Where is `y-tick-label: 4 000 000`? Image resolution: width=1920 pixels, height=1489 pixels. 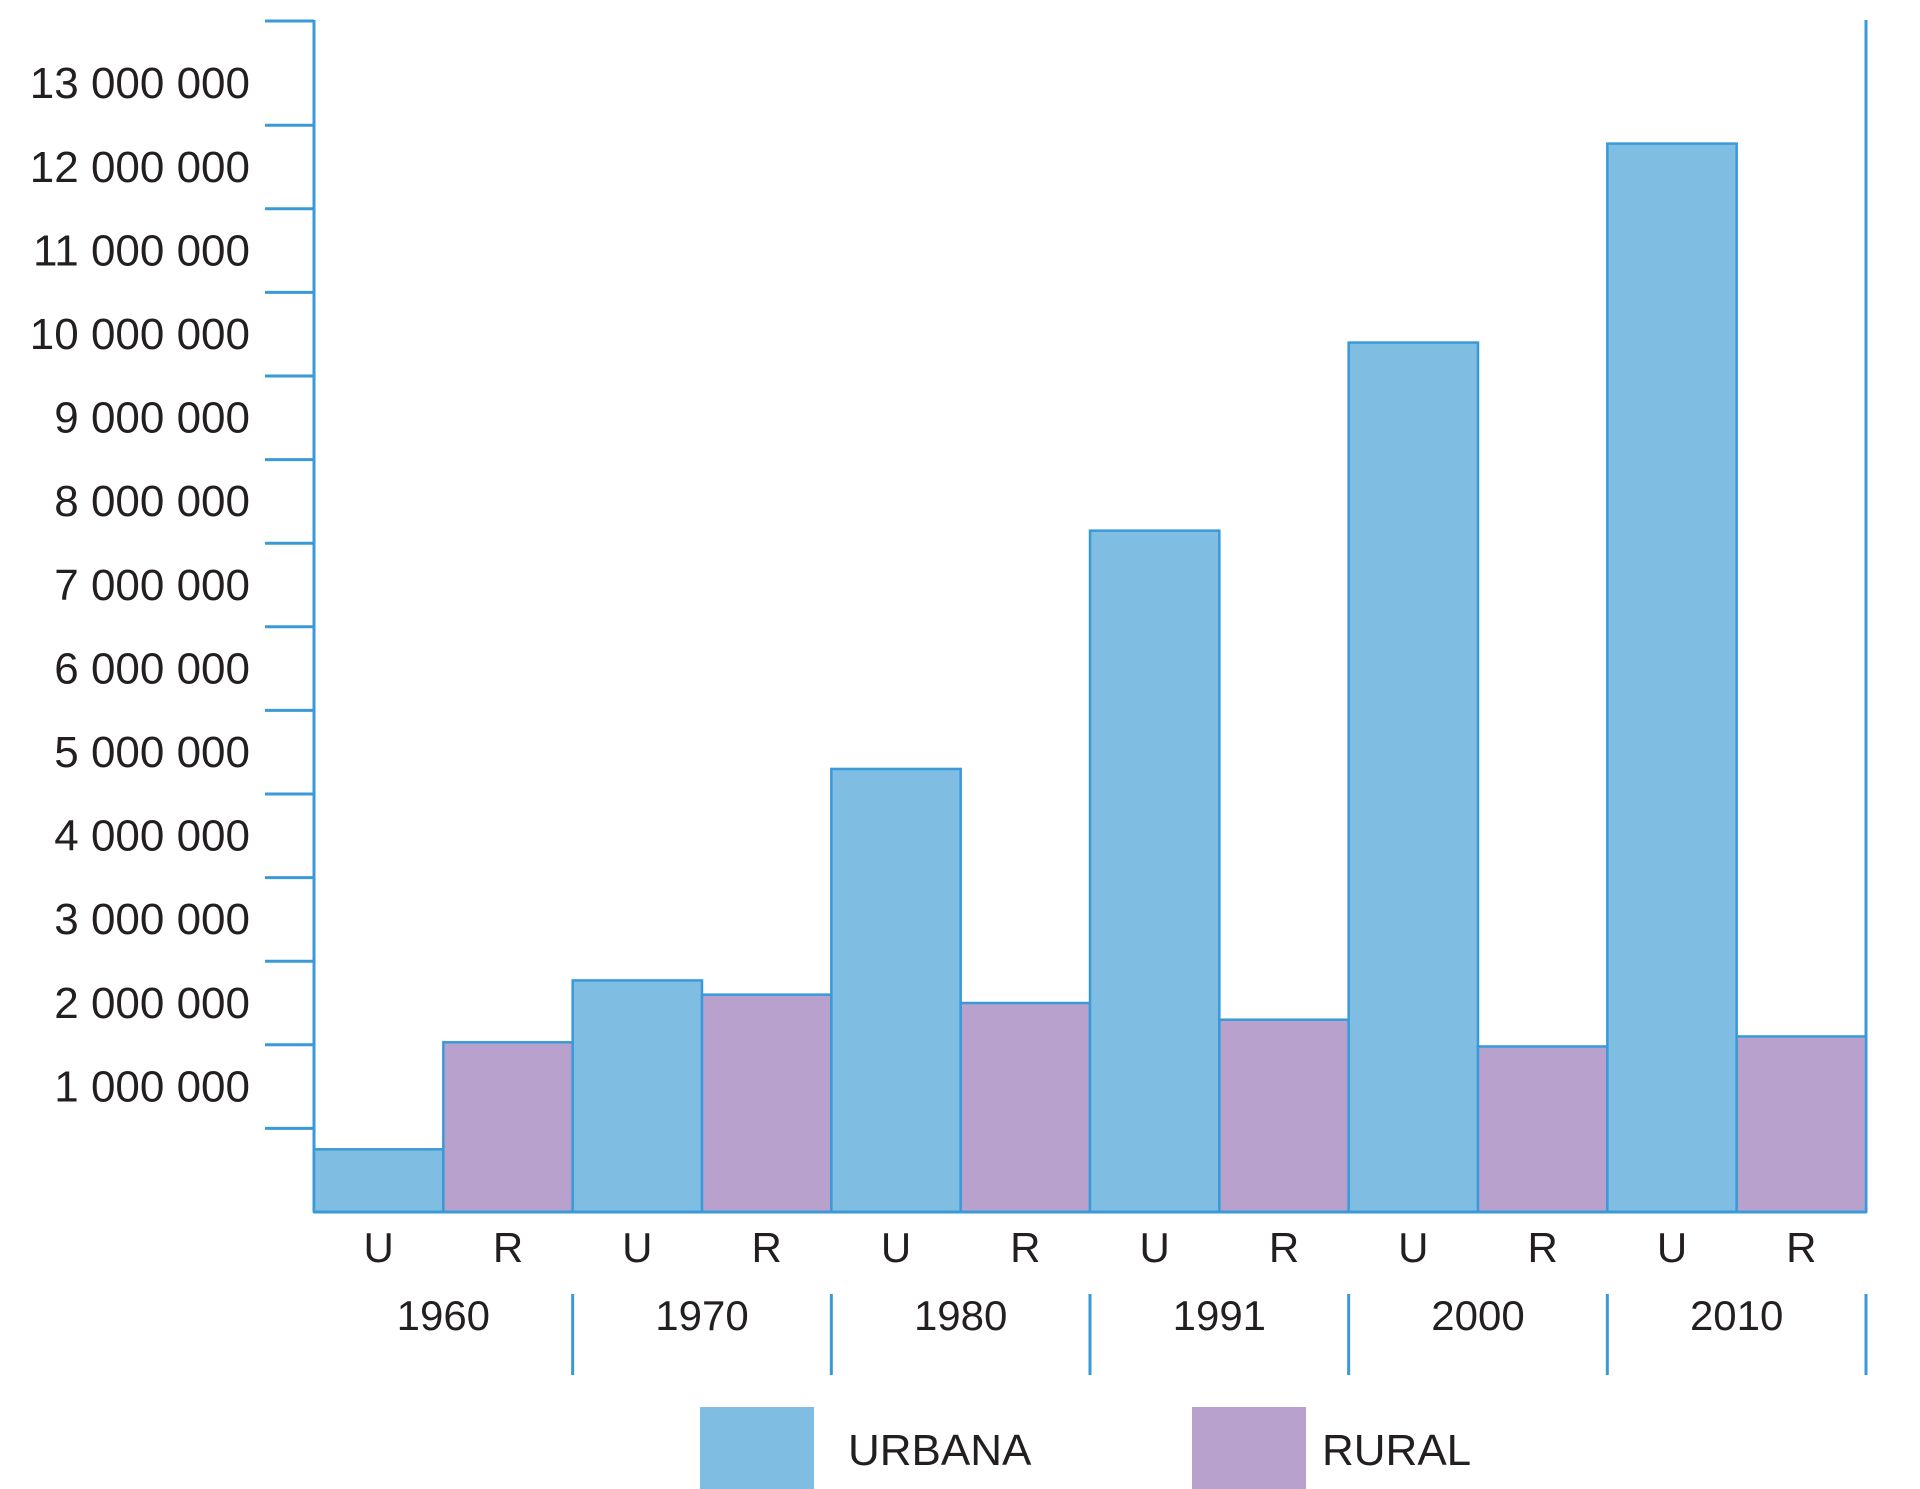
y-tick-label: 4 000 000 is located at coordinates (152, 836).